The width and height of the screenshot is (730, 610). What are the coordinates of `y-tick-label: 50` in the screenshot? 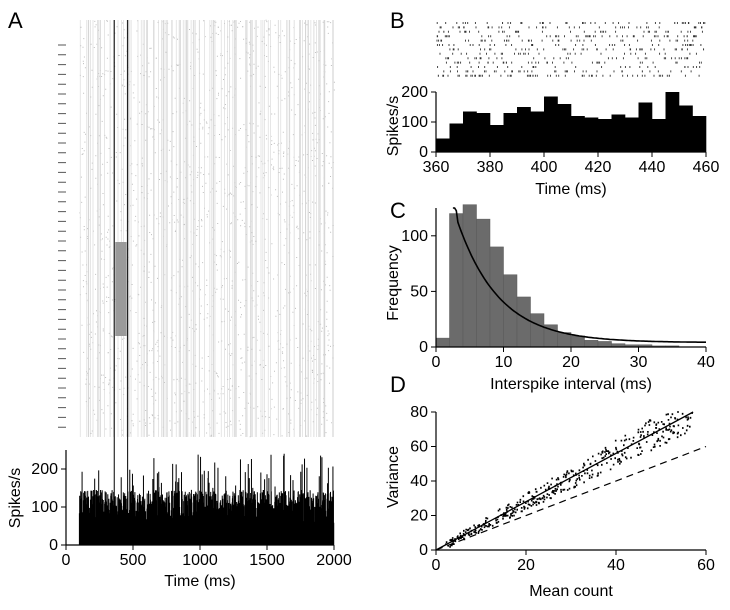 It's located at (419, 291).